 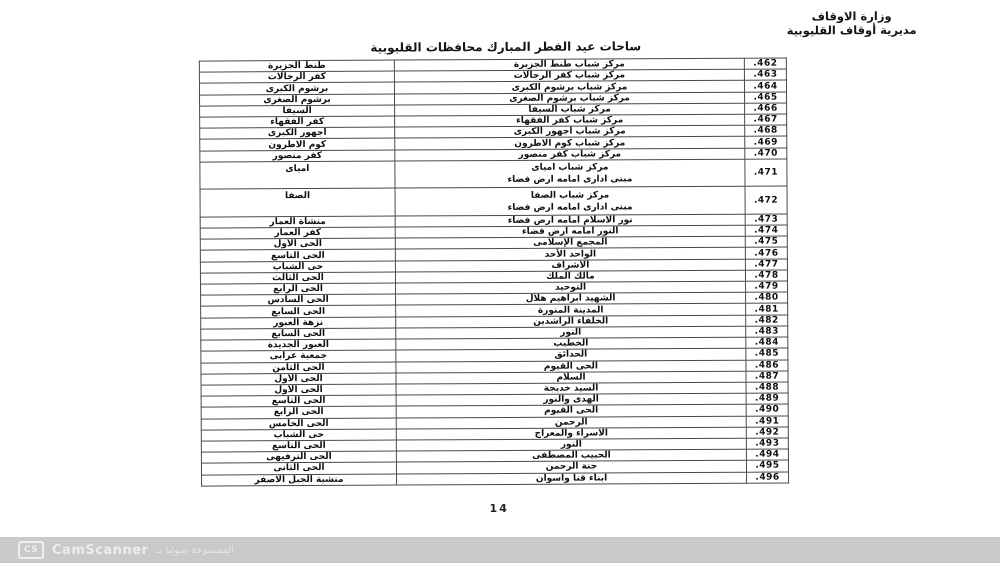 What do you see at coordinates (766, 287) in the screenshot?
I see `row-number-cell: .479` at bounding box center [766, 287].